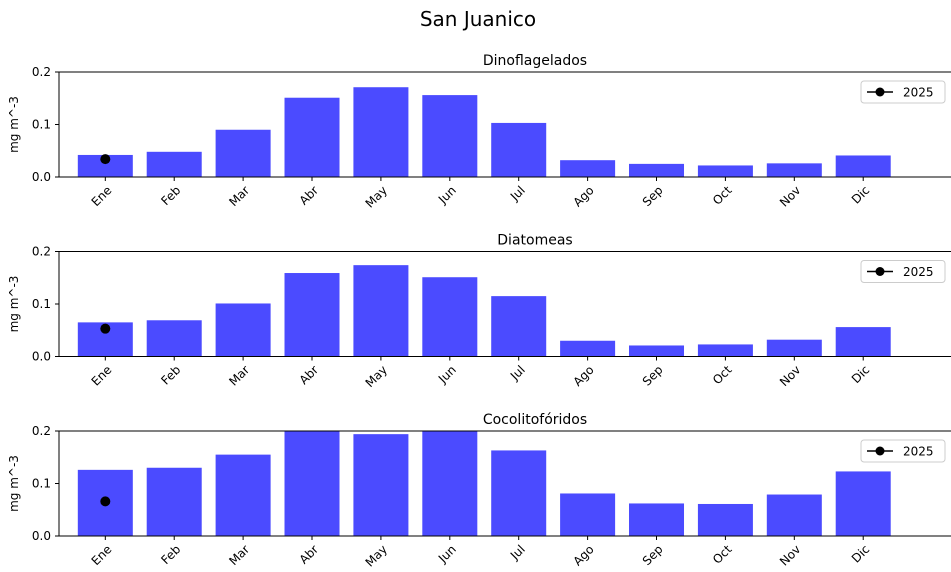 The image size is (951, 572). I want to click on figure-title: San Juanico, so click(478, 19).